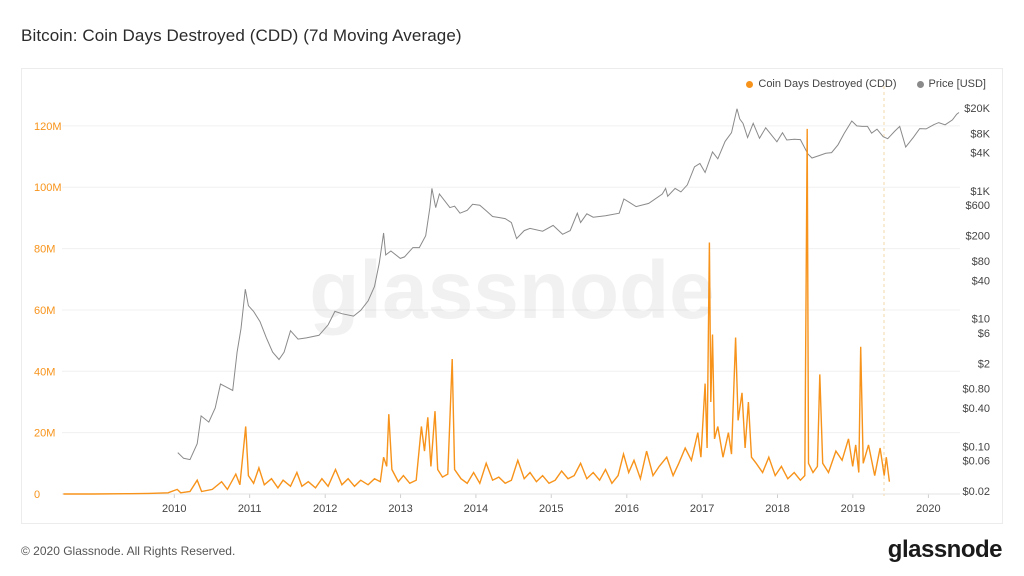  Describe the element at coordinates (984, 334) in the screenshot. I see `right-axis-tick: $6` at that location.